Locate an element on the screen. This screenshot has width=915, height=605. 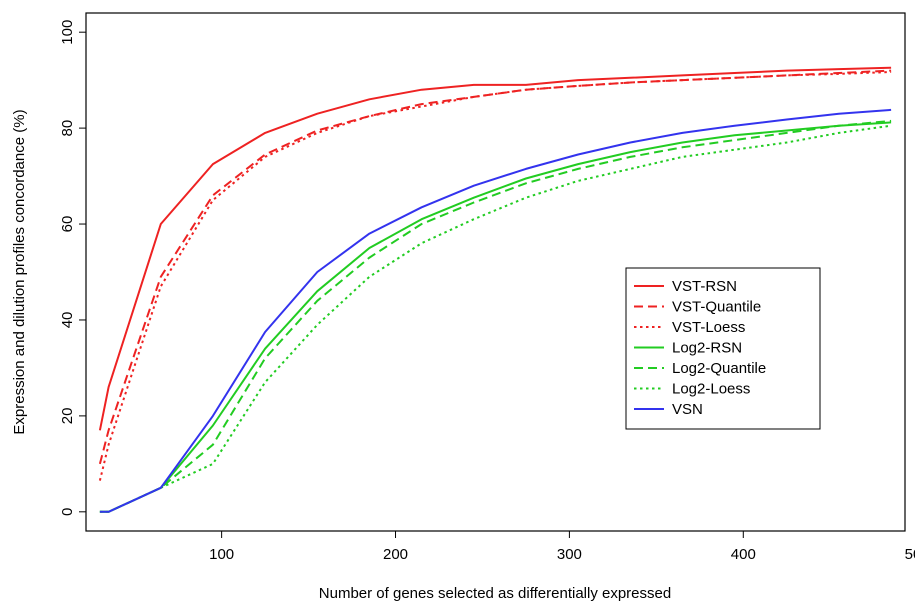
x-tick-label: 200 is located at coordinates (395, 554).